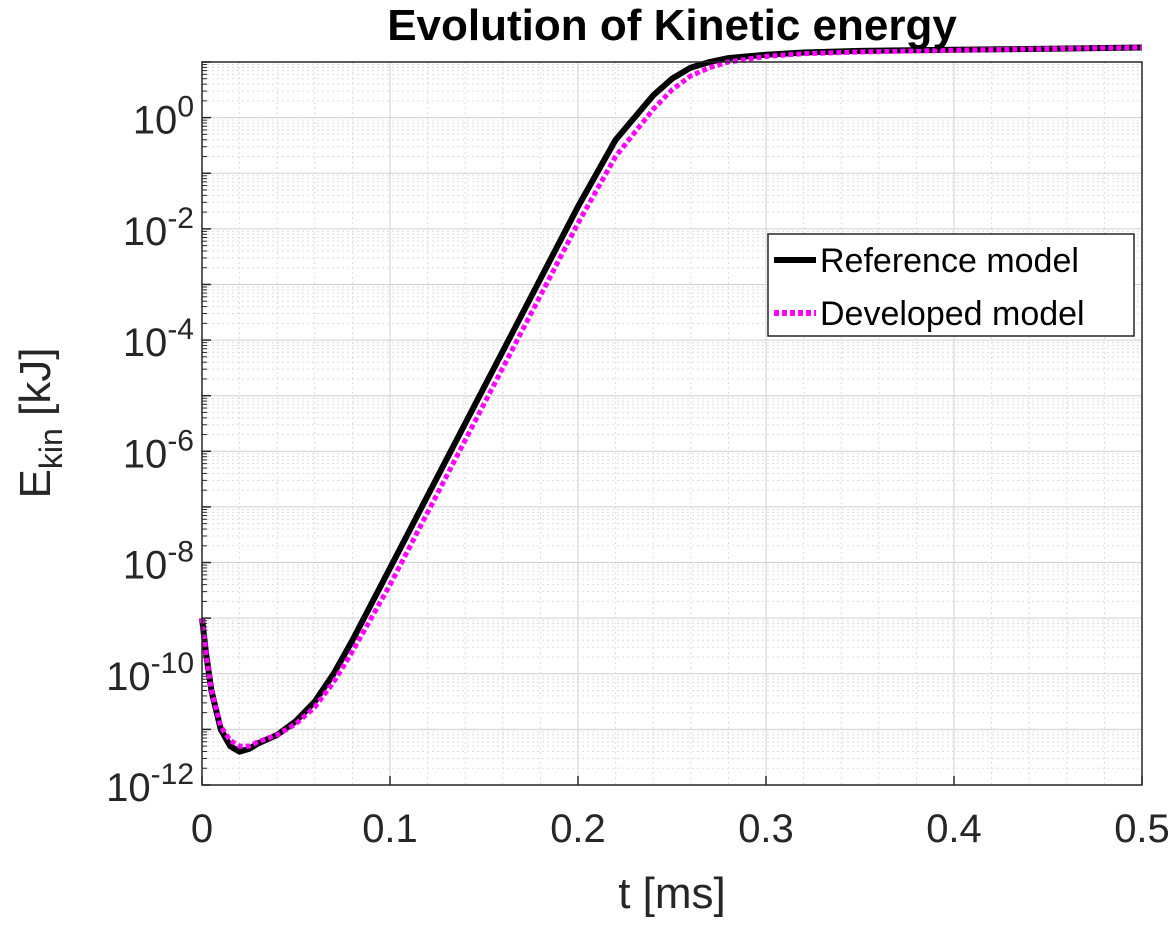 This screenshot has height=925, width=1176. Describe the element at coordinates (158, 562) in the screenshot. I see `y-tick-label: 10⁻⁸` at that location.